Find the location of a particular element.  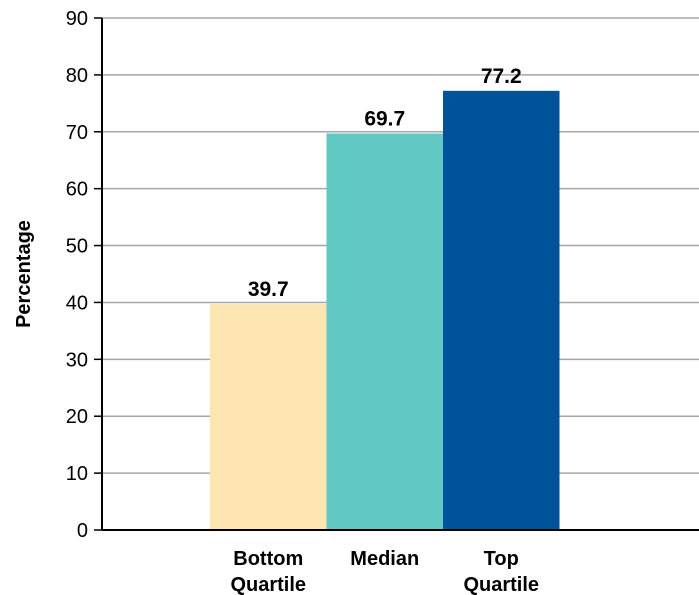

y-axis-title: Percentage is located at coordinates (24, 274).